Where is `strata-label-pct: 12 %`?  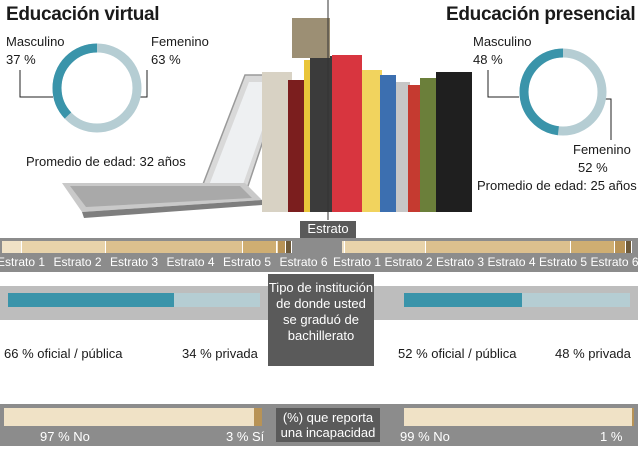
strata-label-pct: 12 % is located at coordinates (191, 277).